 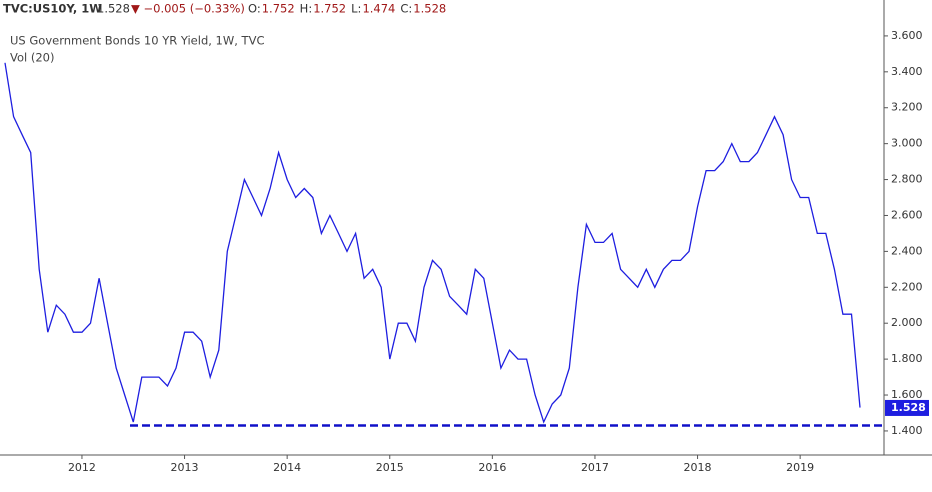 What do you see at coordinates (188, 9) in the screenshot?
I see `header-change: ▼ −0.005 (−0.33%)` at bounding box center [188, 9].